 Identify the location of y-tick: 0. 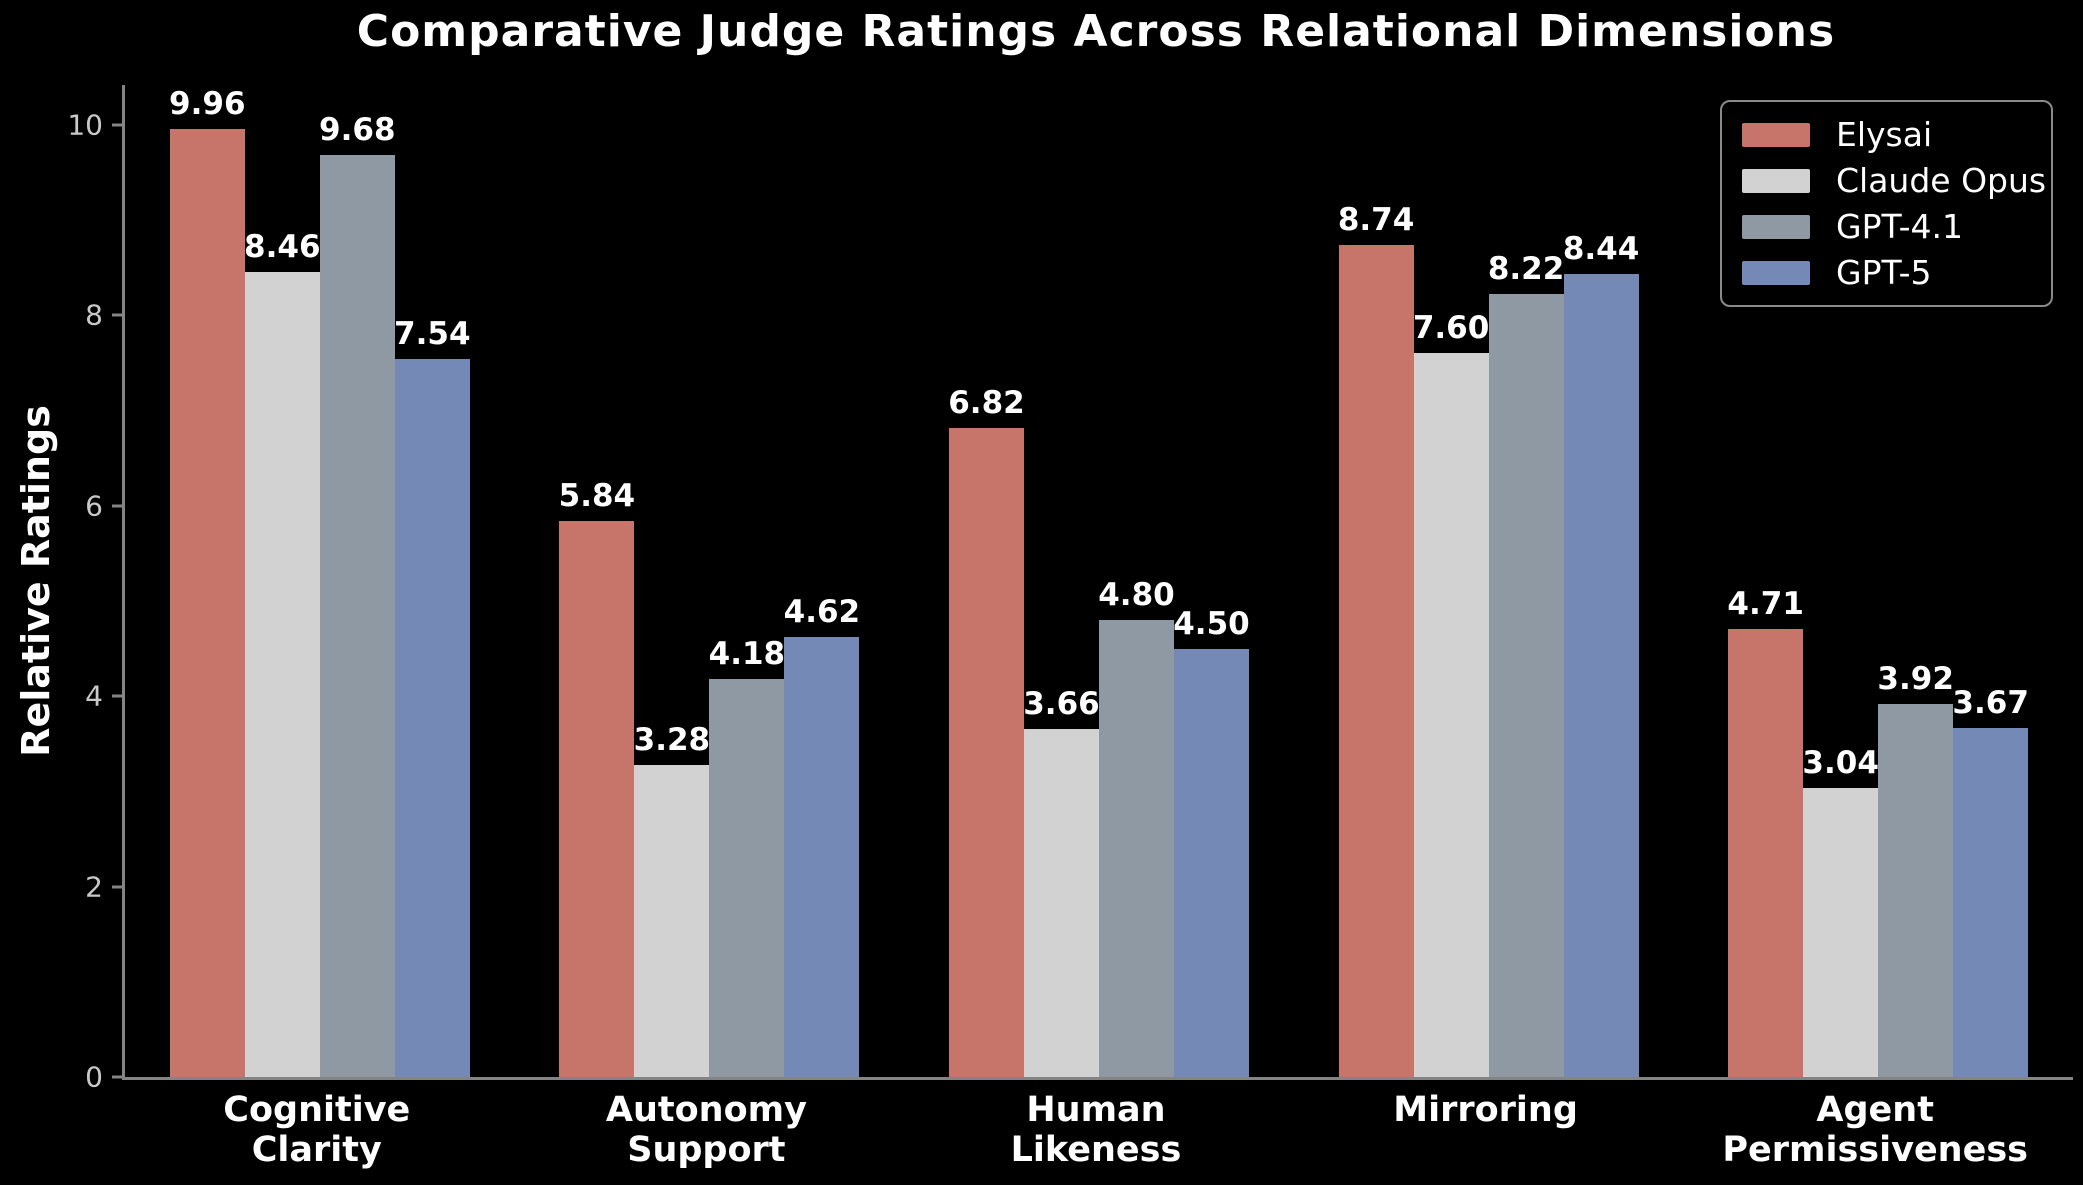
(88, 1077).